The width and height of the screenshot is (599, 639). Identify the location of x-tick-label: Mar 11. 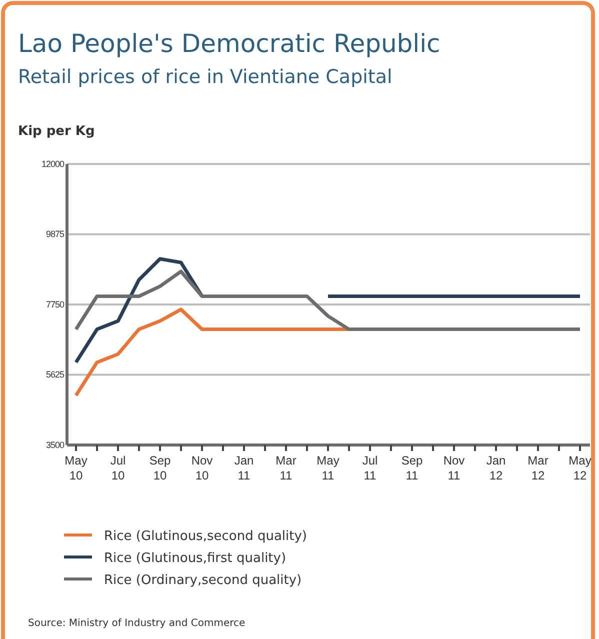
(286, 468).